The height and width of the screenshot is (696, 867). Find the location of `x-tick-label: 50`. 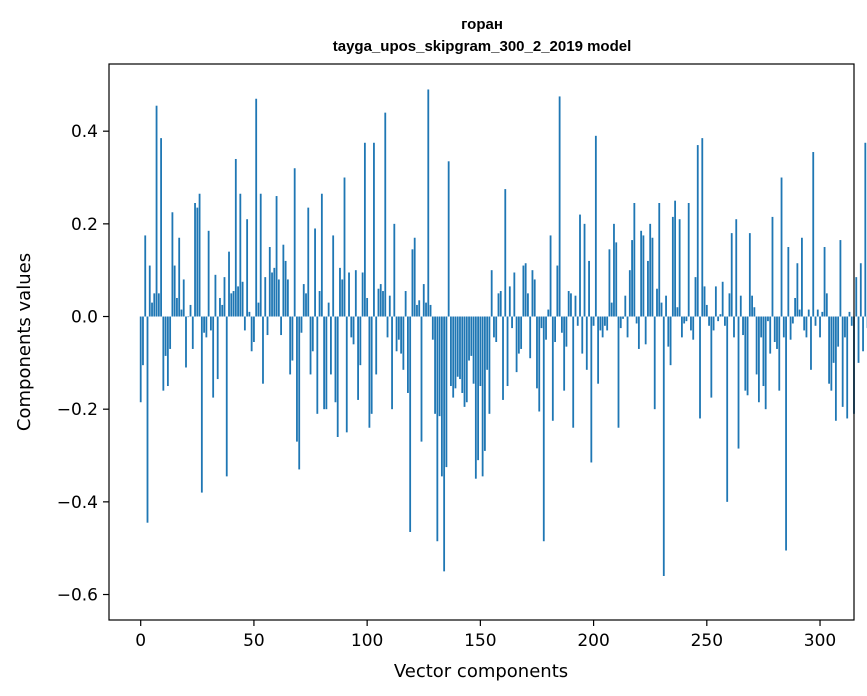

x-tick-label: 50 is located at coordinates (254, 641).